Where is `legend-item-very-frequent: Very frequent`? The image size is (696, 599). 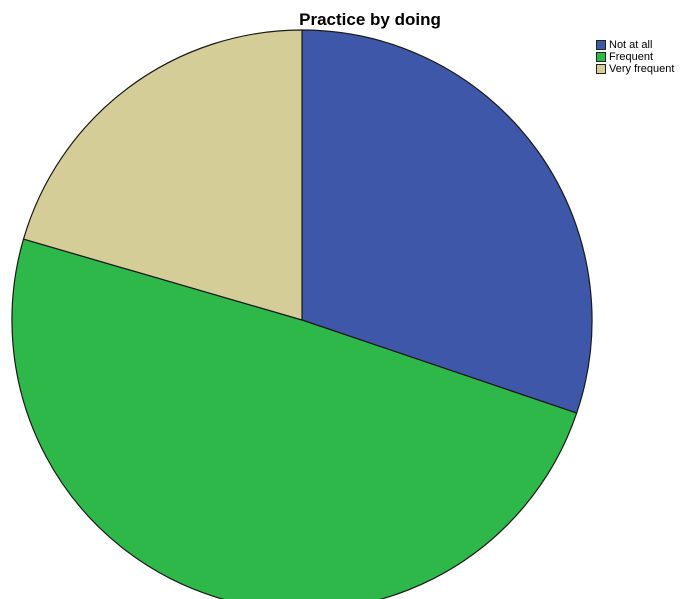 legend-item-very-frequent: Very frequent is located at coordinates (635, 69).